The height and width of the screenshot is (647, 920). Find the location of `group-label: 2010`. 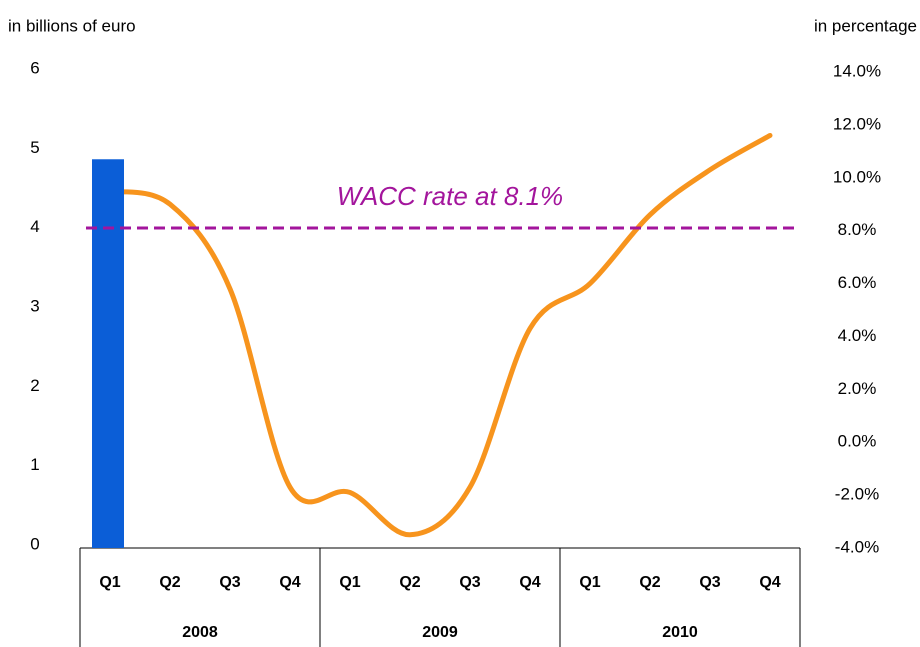

group-label: 2010 is located at coordinates (680, 632).